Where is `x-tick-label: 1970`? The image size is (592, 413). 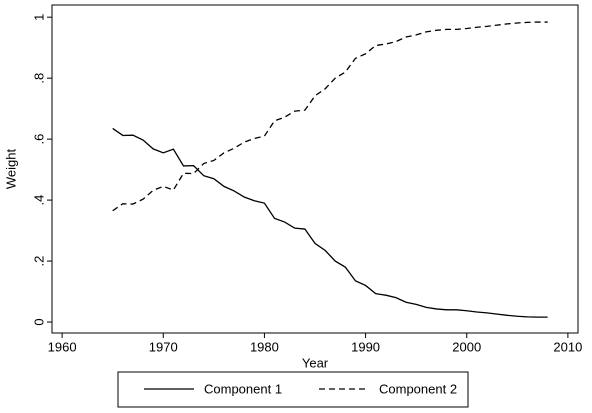 x-tick-label: 1970 is located at coordinates (163, 346).